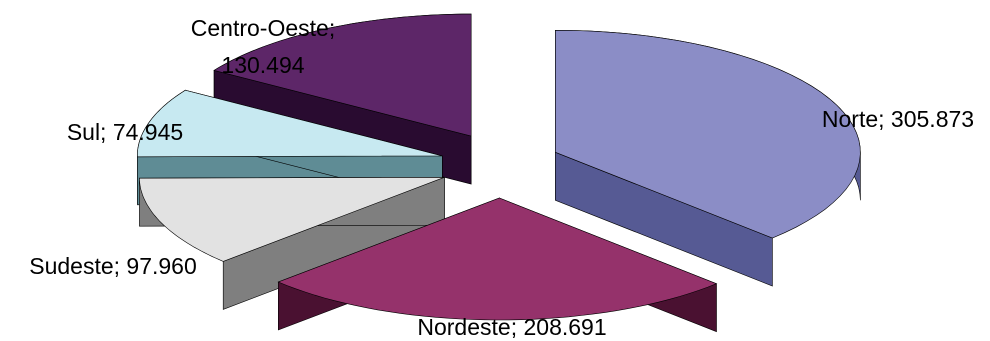 The width and height of the screenshot is (990, 341). I want to click on label-centro-oeste-line2: 130.494, so click(262, 65).